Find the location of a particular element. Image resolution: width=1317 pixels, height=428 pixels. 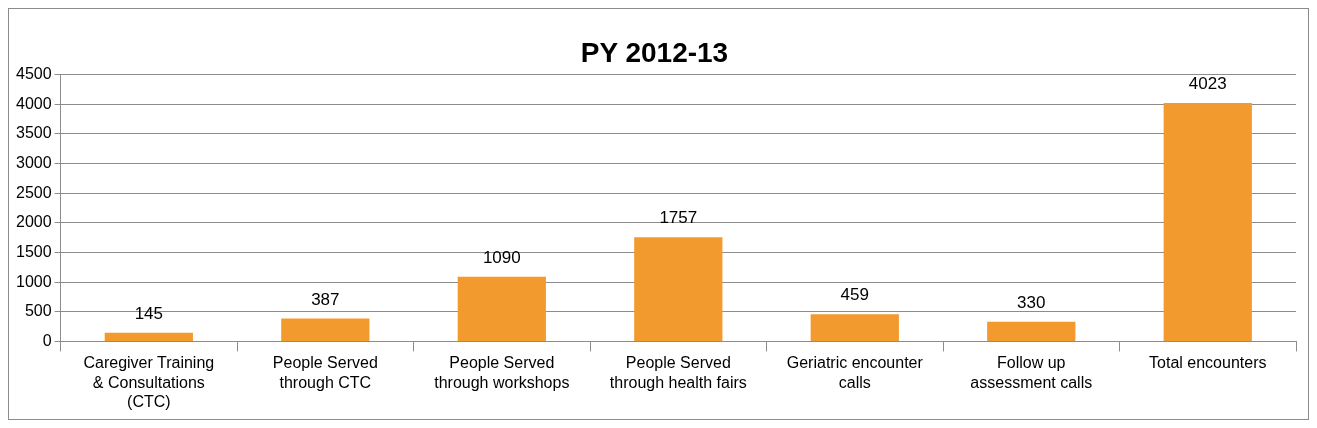

y-tick-label: 0 is located at coordinates (47, 340).